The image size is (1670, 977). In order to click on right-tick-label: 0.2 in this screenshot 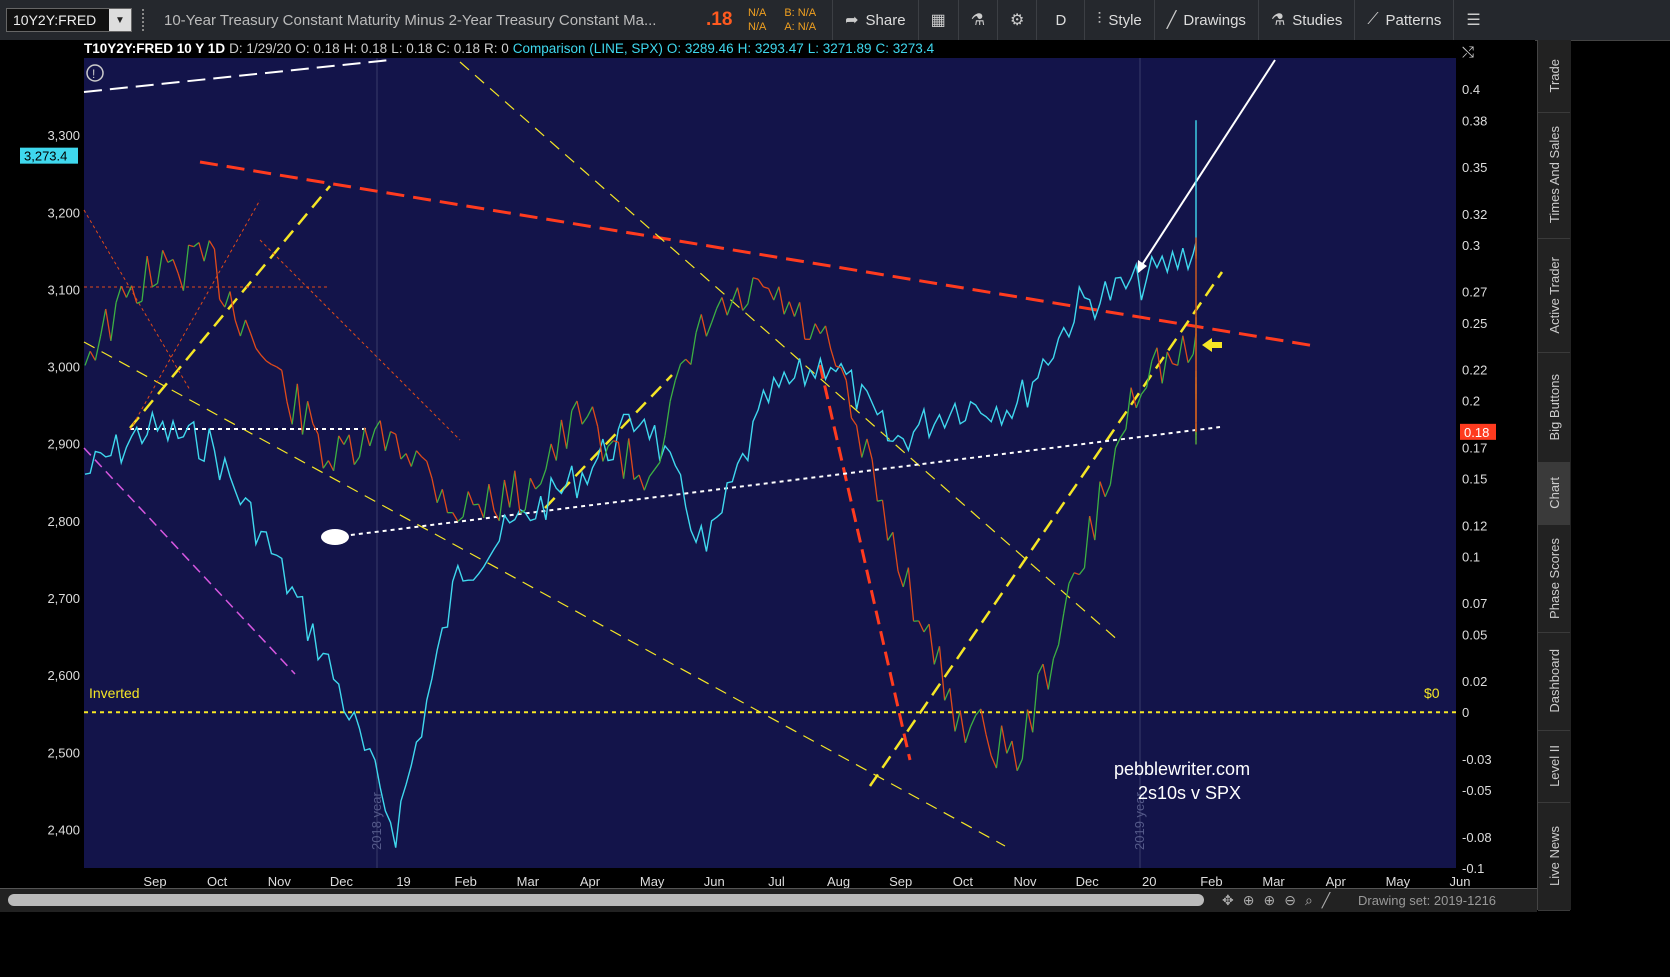, I will do `click(1471, 401)`.